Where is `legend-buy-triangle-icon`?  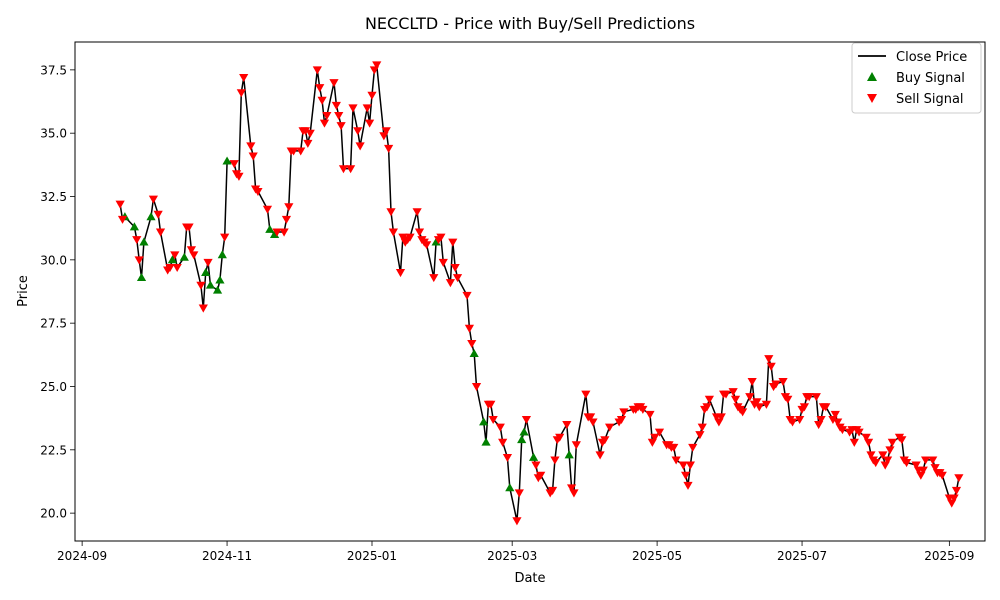 legend-buy-triangle-icon is located at coordinates (872, 76).